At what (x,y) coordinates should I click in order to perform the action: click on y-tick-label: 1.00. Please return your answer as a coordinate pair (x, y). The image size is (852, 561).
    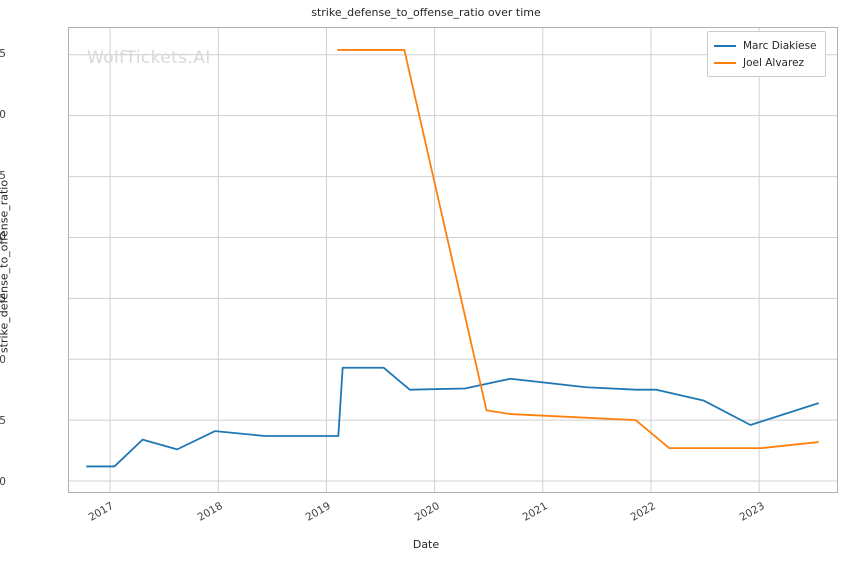
    Looking at the image, I should click on (3, 359).